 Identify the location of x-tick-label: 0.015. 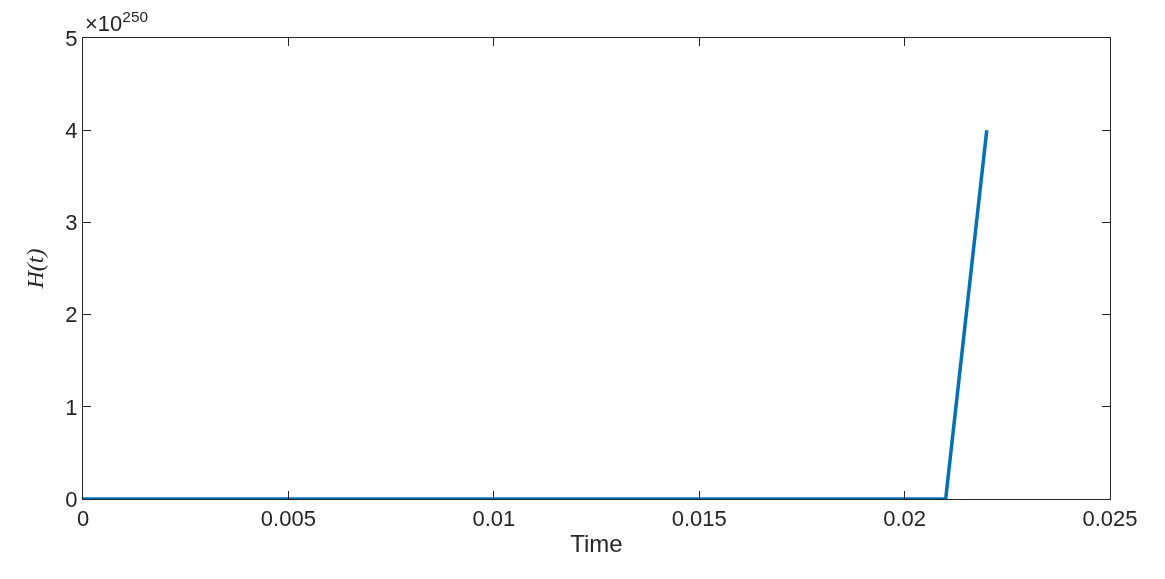
(699, 519).